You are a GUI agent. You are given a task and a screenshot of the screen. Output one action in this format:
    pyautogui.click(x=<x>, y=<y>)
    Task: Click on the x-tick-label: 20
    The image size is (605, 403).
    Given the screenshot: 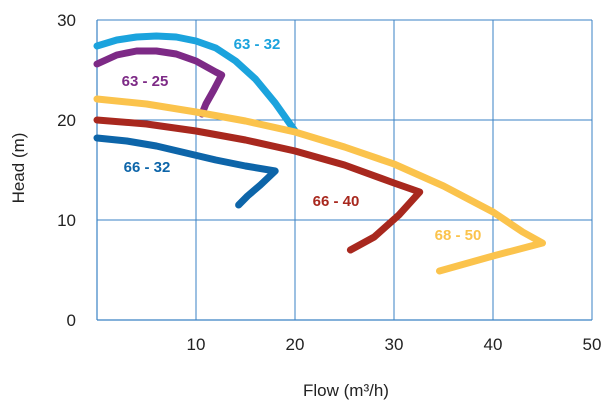 What is the action you would take?
    pyautogui.click(x=295, y=344)
    